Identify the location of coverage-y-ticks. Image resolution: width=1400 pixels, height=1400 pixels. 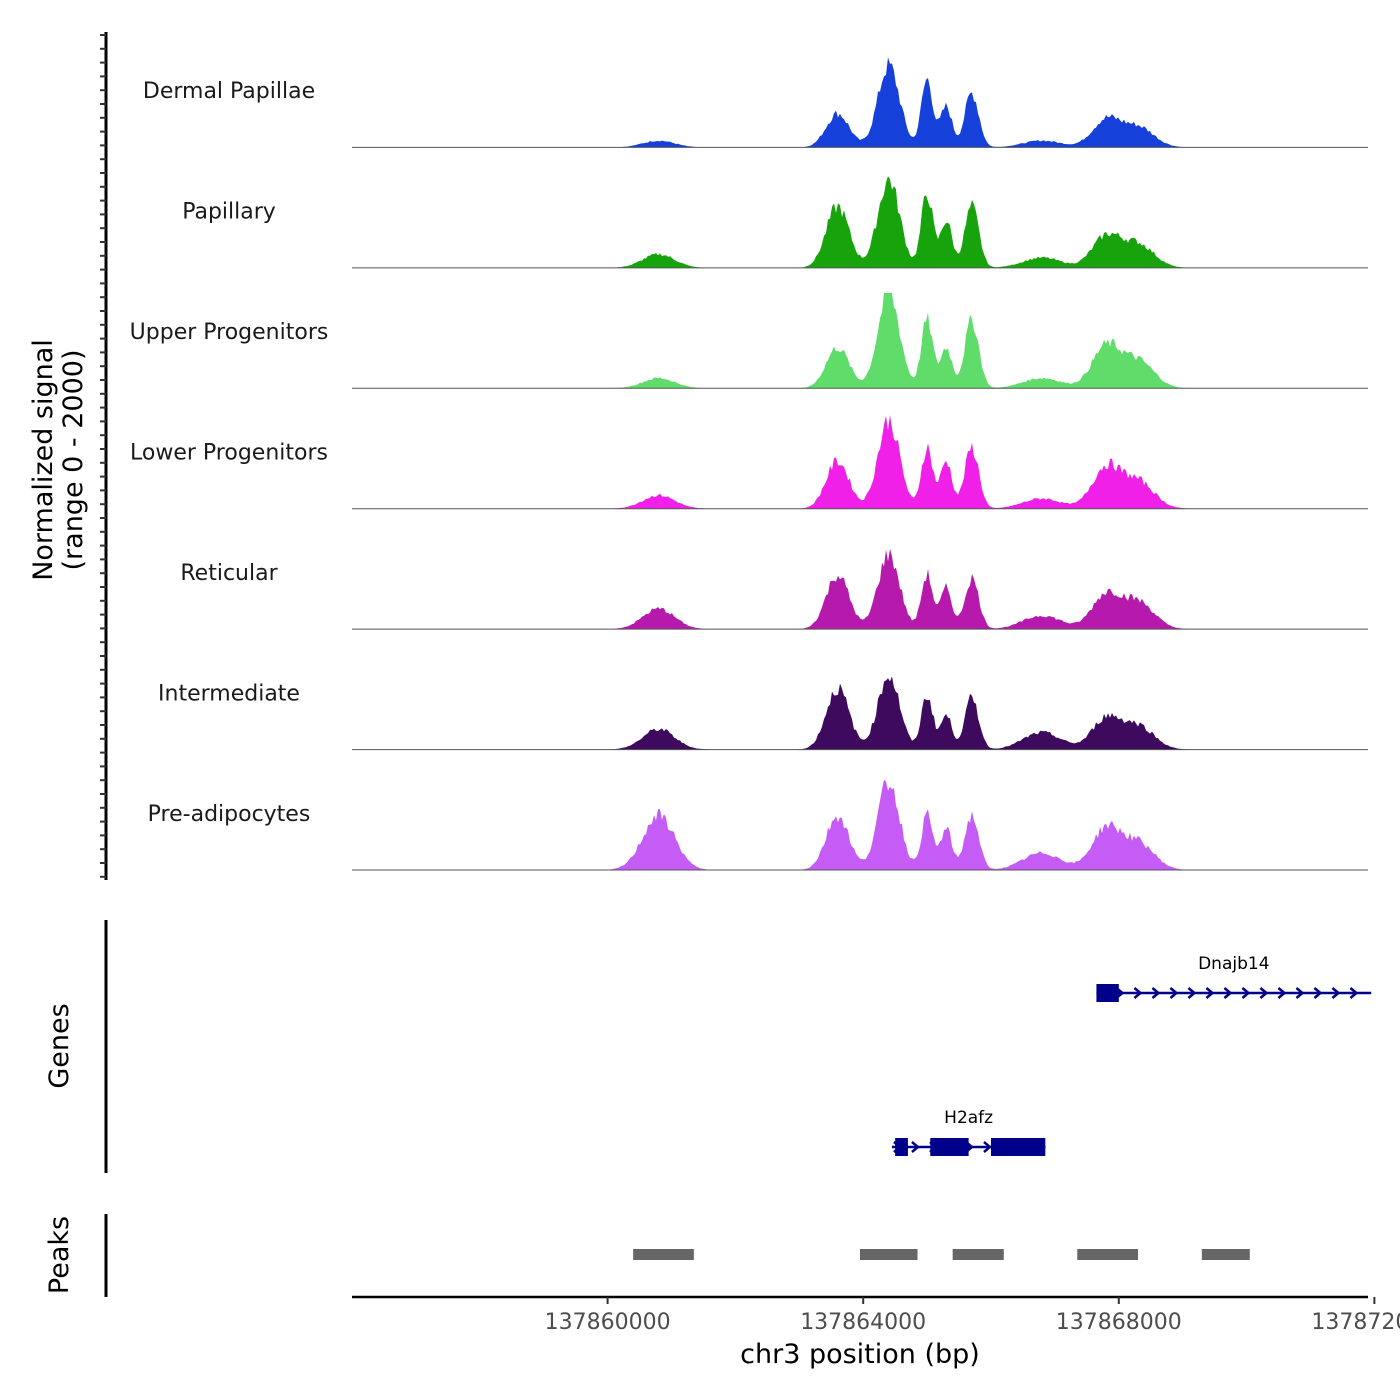
(103, 456).